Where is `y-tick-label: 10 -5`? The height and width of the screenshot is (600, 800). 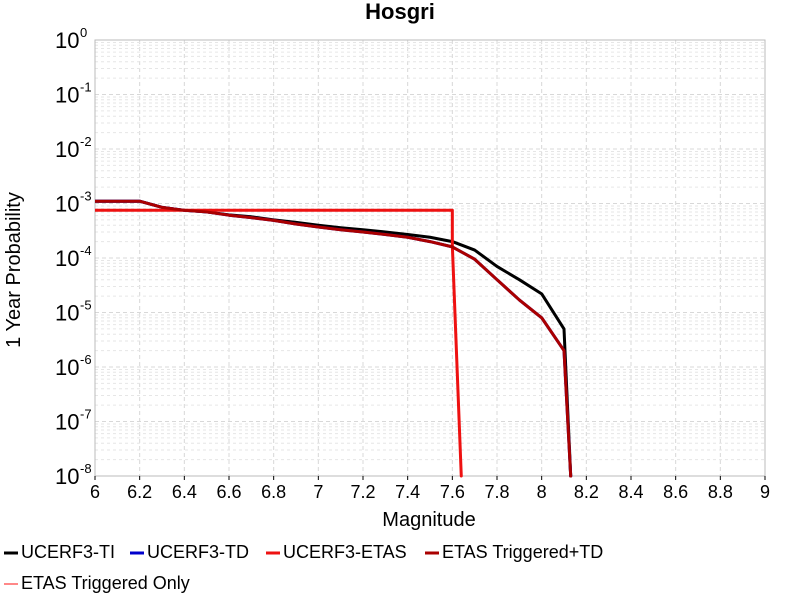 y-tick-label: 10 -5 is located at coordinates (73, 312).